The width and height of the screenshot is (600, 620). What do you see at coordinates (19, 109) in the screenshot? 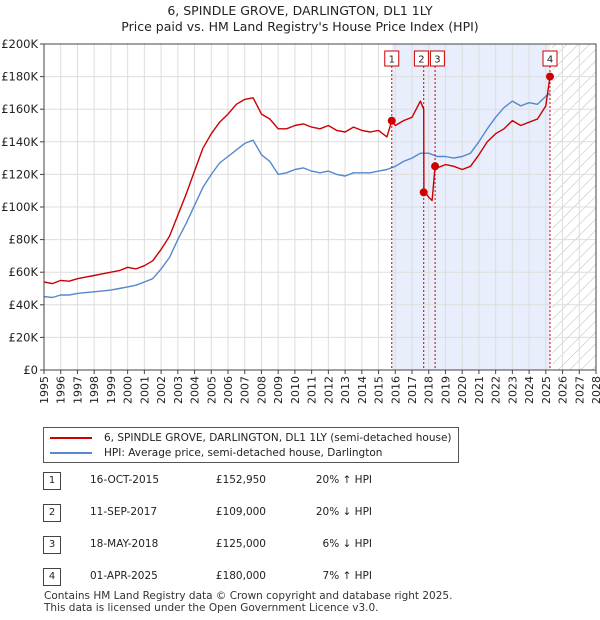
I see `y-tick-label: £160K` at bounding box center [19, 109].